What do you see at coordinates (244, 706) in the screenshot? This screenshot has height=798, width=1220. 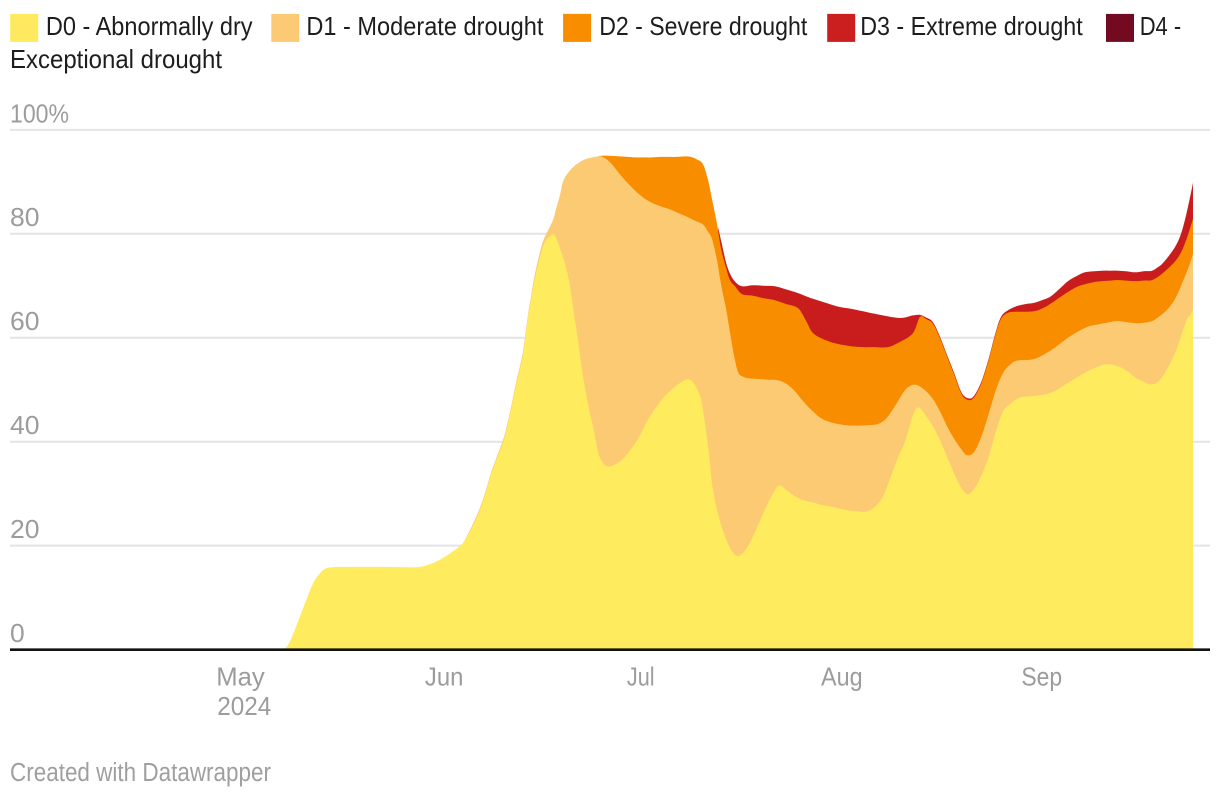 I see `svg-text: 2024` at bounding box center [244, 706].